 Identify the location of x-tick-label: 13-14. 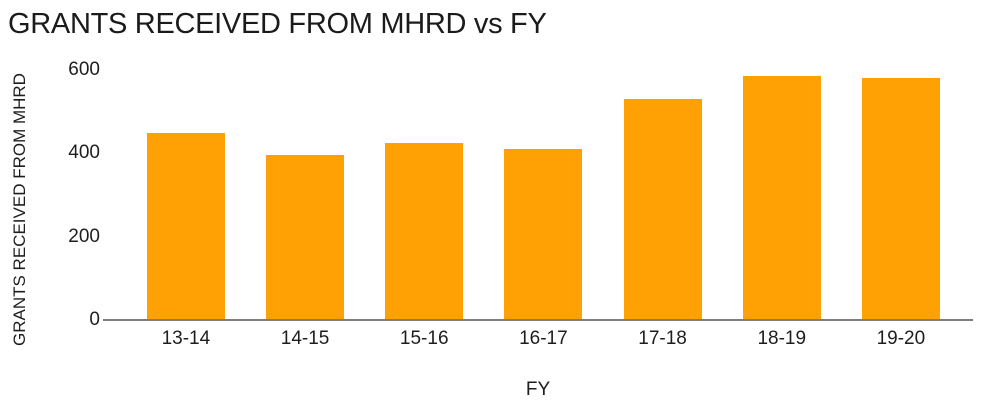
(186, 338).